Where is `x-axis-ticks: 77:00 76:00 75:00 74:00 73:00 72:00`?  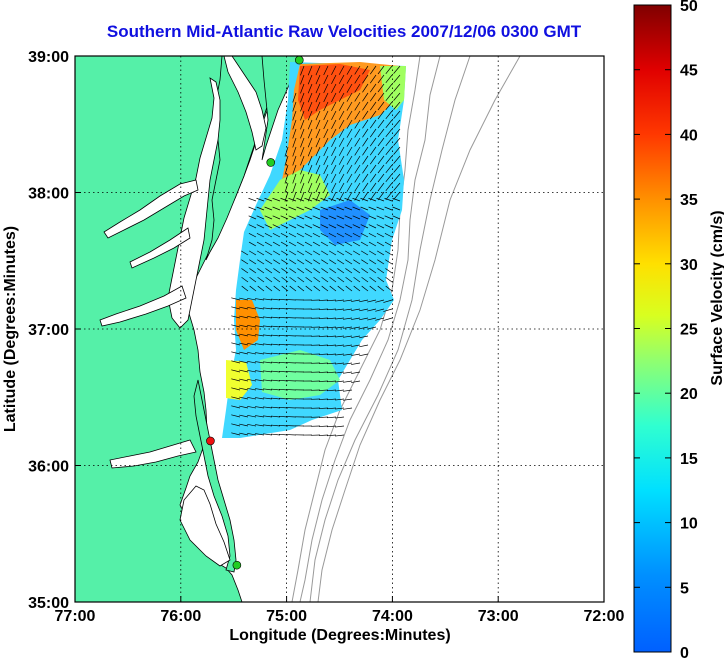
x-axis-ticks: 77:00 76:00 75:00 74:00 73:00 72:00 is located at coordinates (340, 610).